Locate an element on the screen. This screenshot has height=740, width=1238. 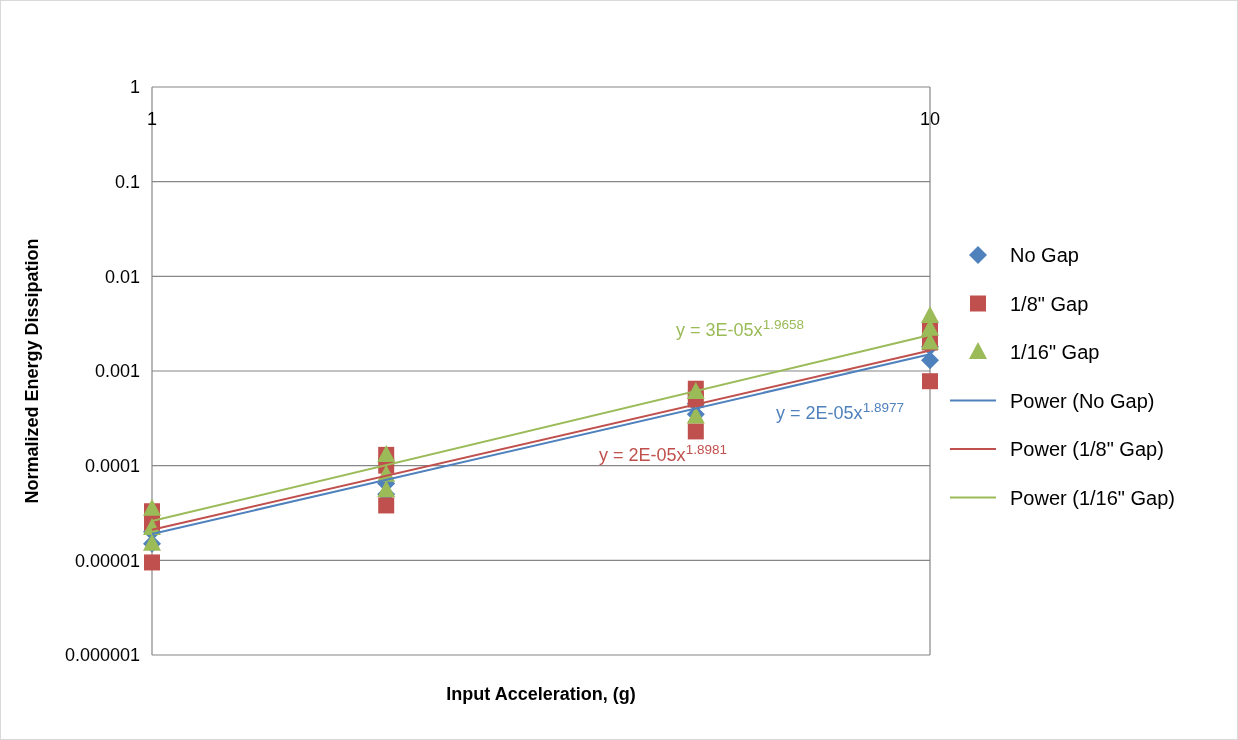
legend-label: 1/8" Gap is located at coordinates (1049, 303).